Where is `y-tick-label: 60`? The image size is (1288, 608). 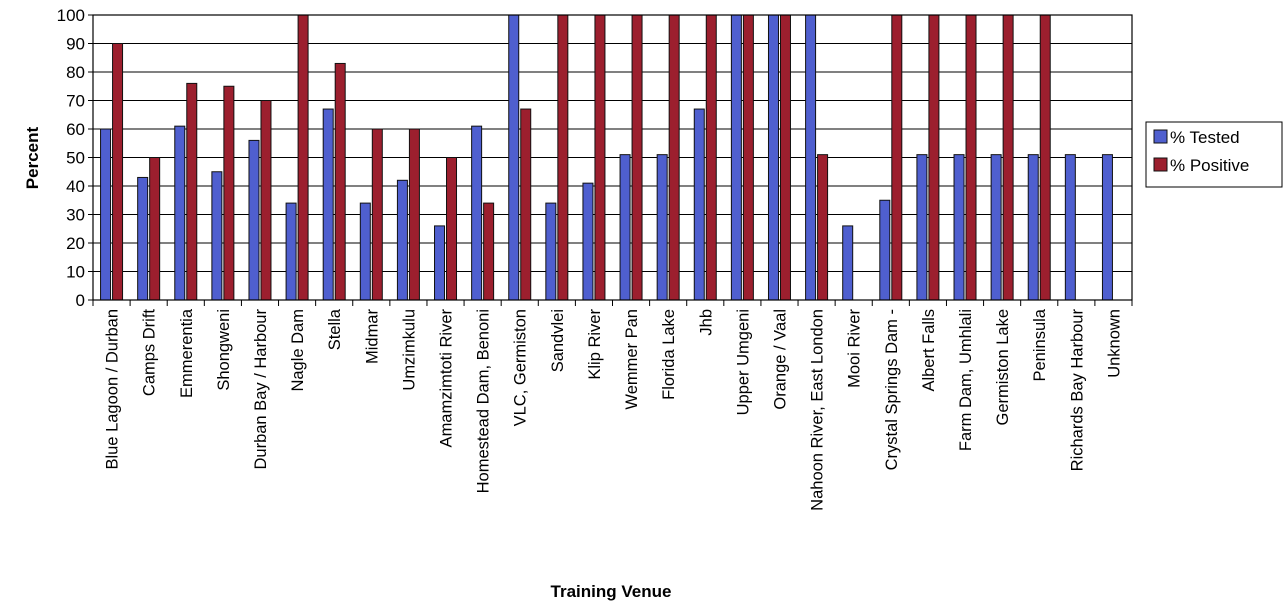 y-tick-label: 60 is located at coordinates (75, 129).